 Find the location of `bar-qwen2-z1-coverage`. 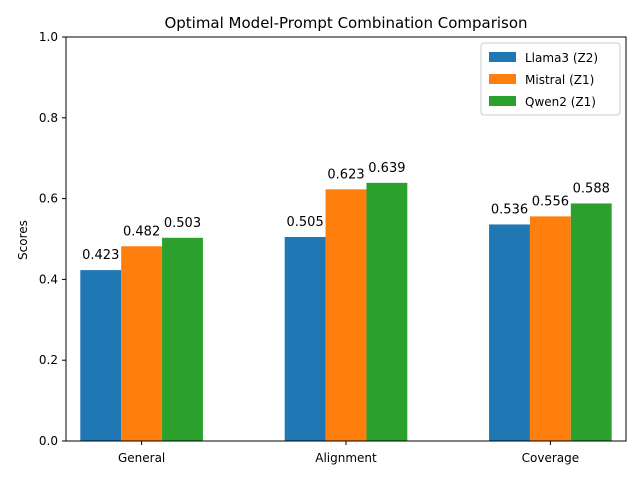

bar-qwen2-z1-coverage is located at coordinates (591, 322).